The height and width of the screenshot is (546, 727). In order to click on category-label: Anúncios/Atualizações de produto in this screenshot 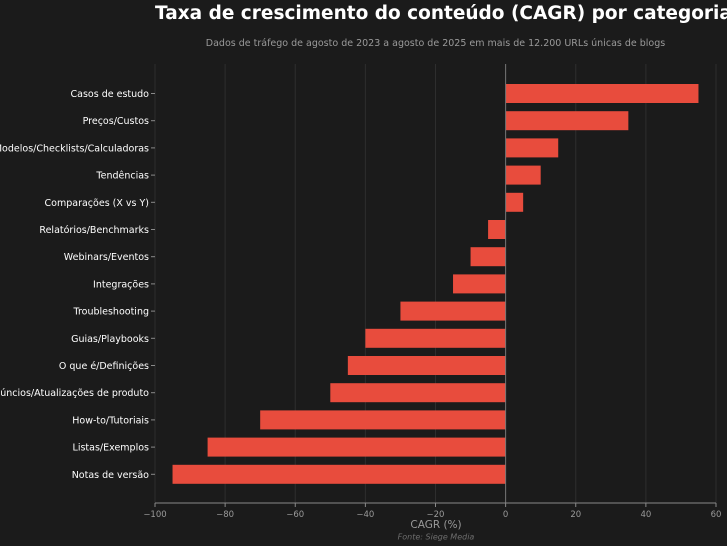, I will do `click(74, 393)`.